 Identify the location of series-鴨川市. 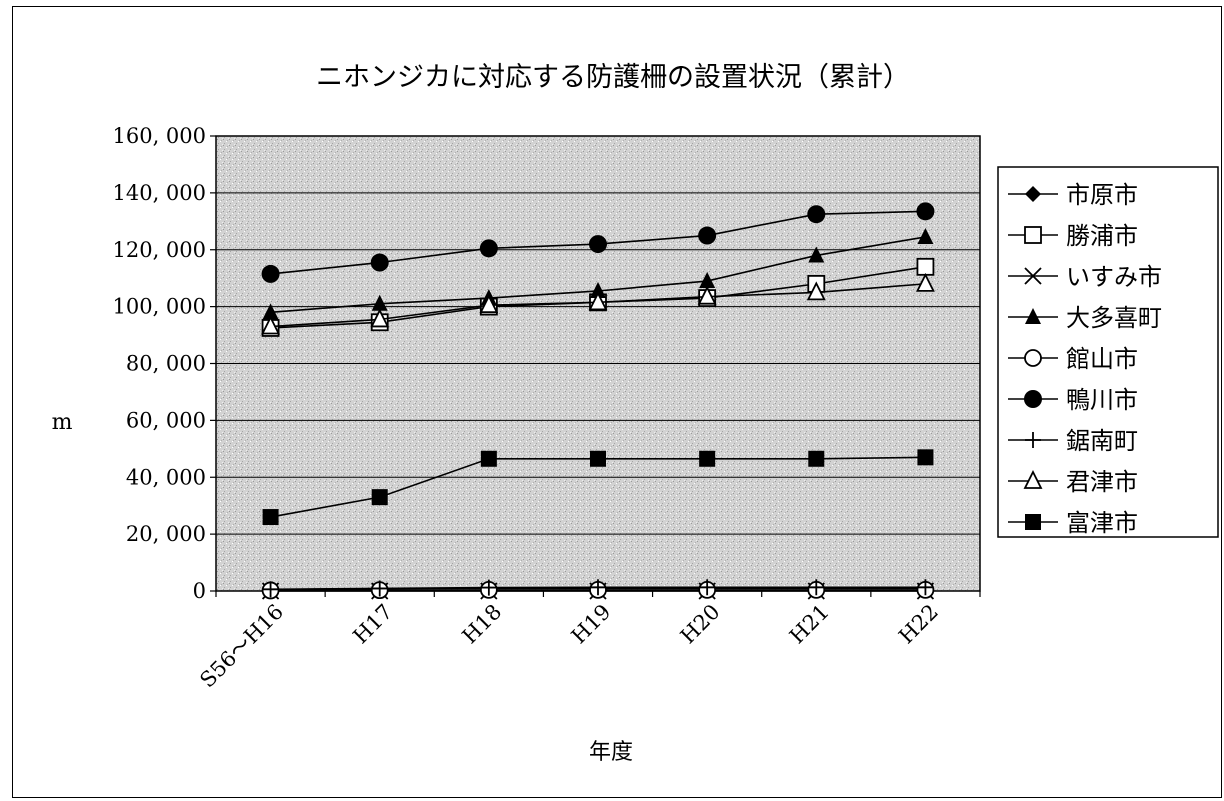
(598, 242).